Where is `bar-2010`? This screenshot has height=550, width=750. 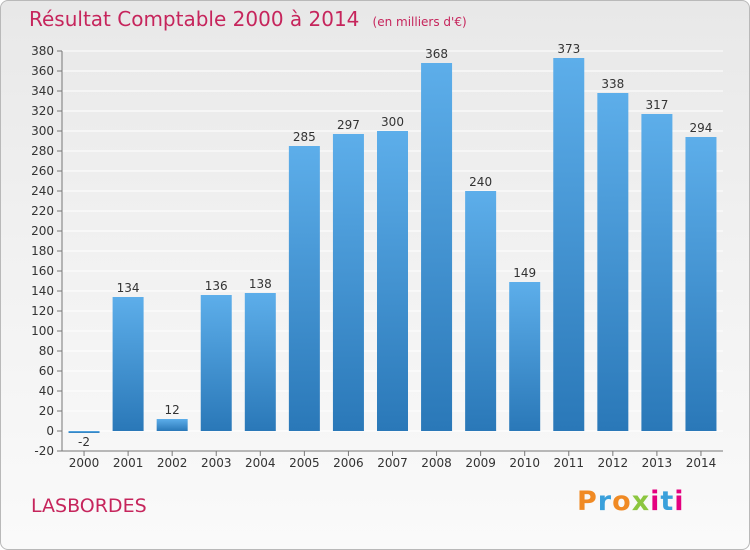 bar-2010 is located at coordinates (525, 356).